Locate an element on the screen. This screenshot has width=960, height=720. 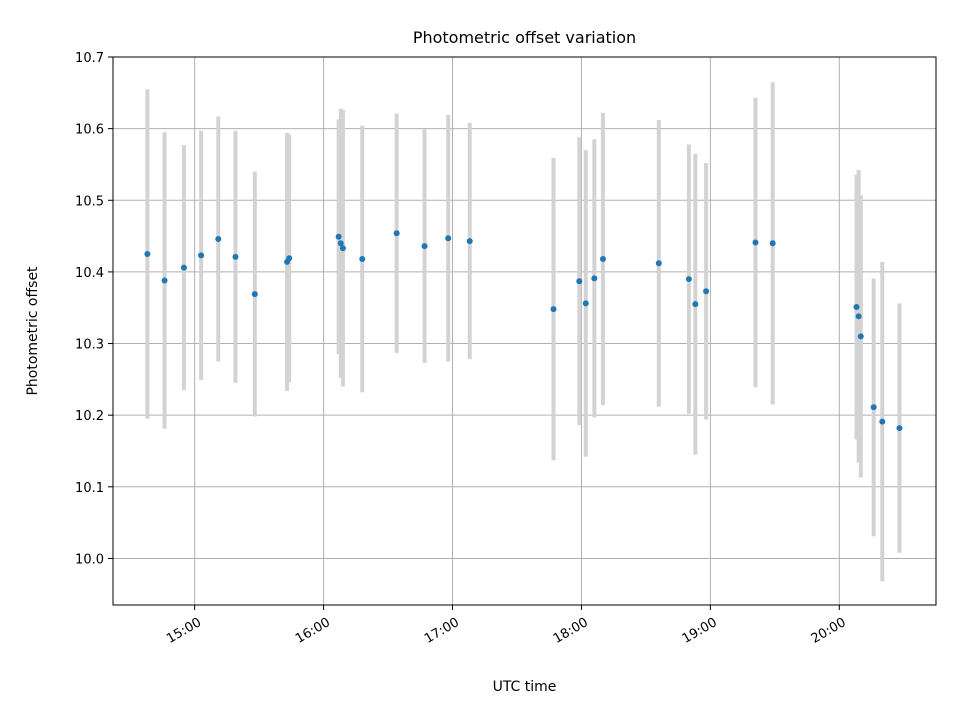
x-tick-label: 16:00 is located at coordinates (313, 631).